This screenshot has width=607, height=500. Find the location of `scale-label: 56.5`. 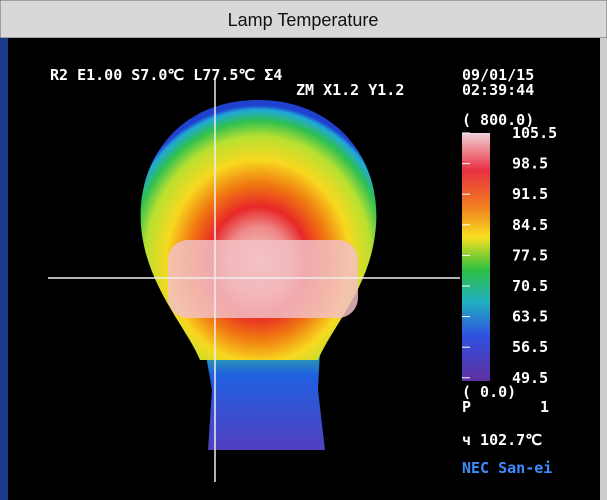

scale-label: 56.5 is located at coordinates (530, 347).